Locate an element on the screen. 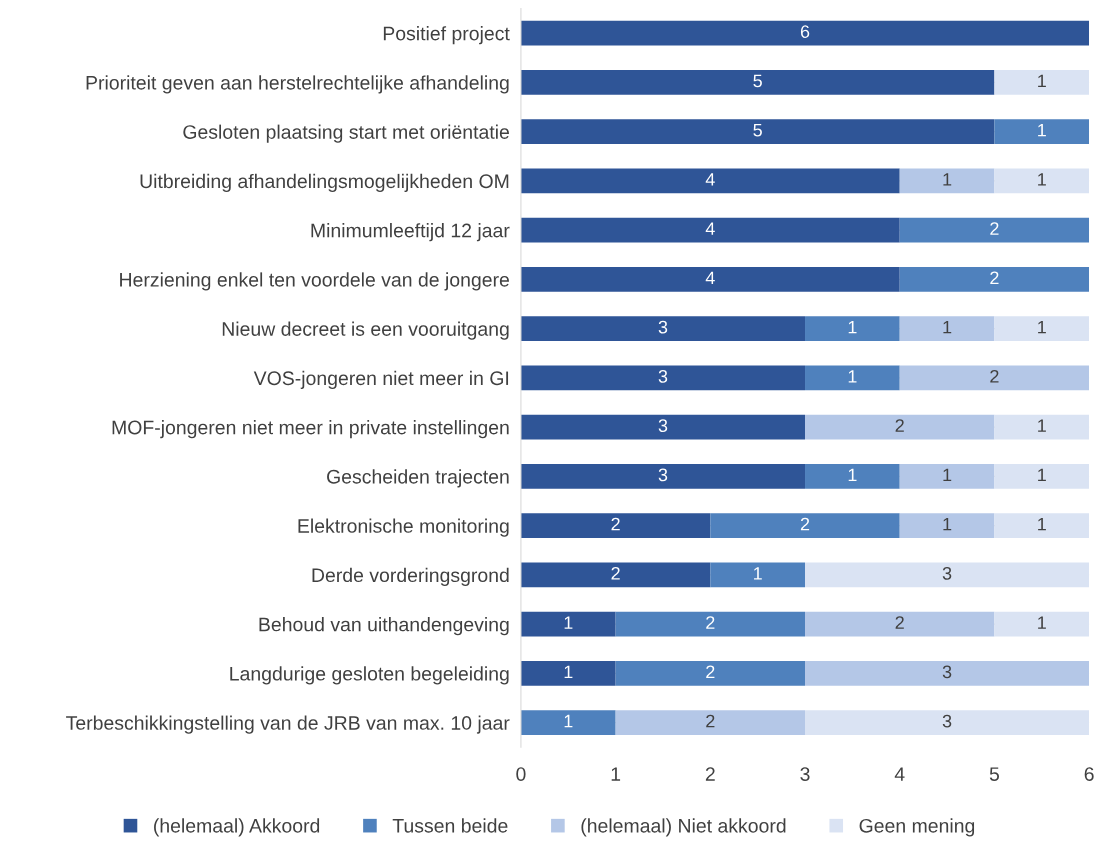 The height and width of the screenshot is (854, 1099). legend-label: (helemaal) Akkoord is located at coordinates (237, 827).